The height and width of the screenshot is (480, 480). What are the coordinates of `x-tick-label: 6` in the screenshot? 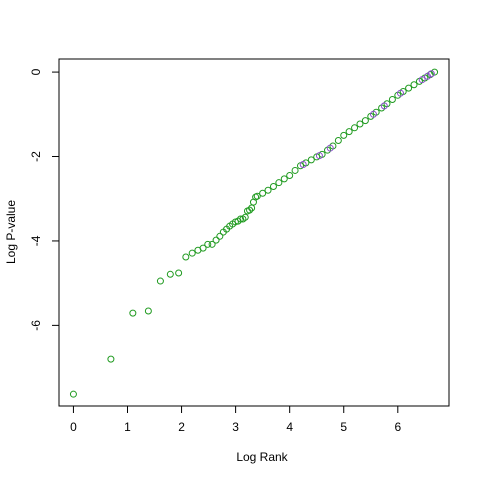 It's located at (397, 427).